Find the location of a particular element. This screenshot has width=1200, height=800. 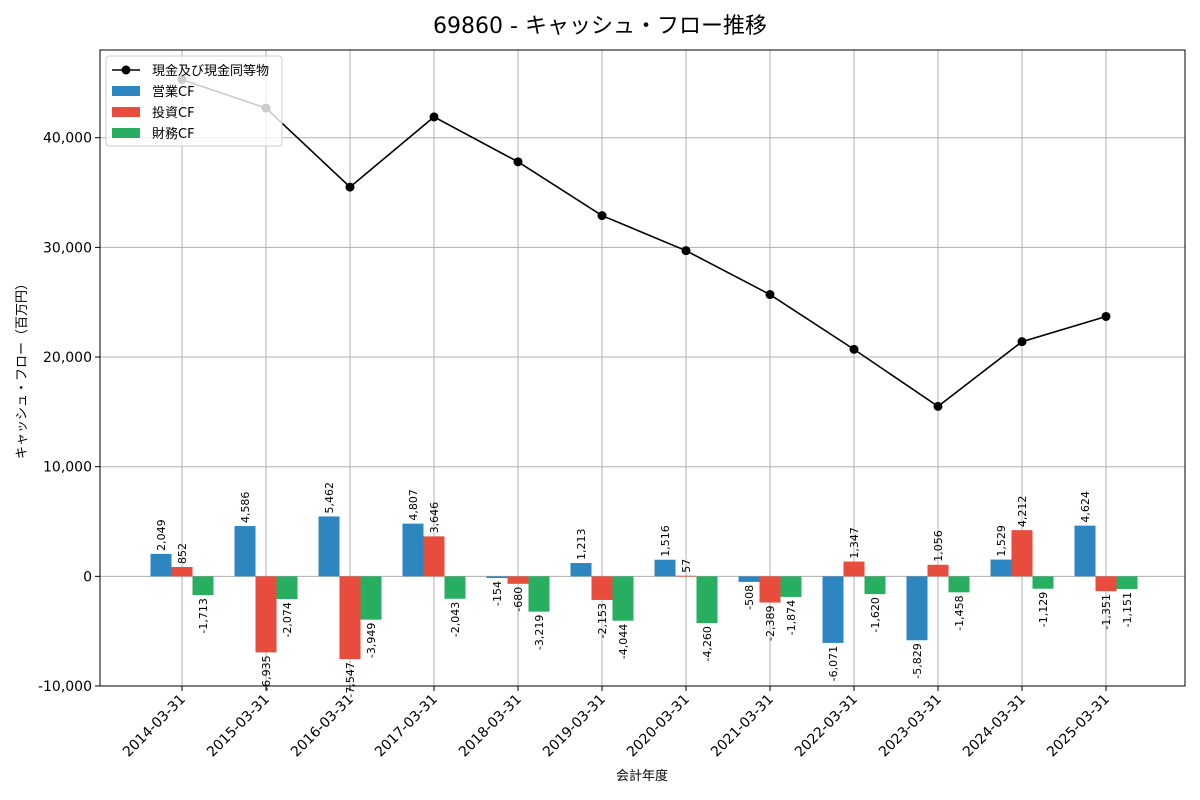

bar-value-label: -1,874 is located at coordinates (791, 617).